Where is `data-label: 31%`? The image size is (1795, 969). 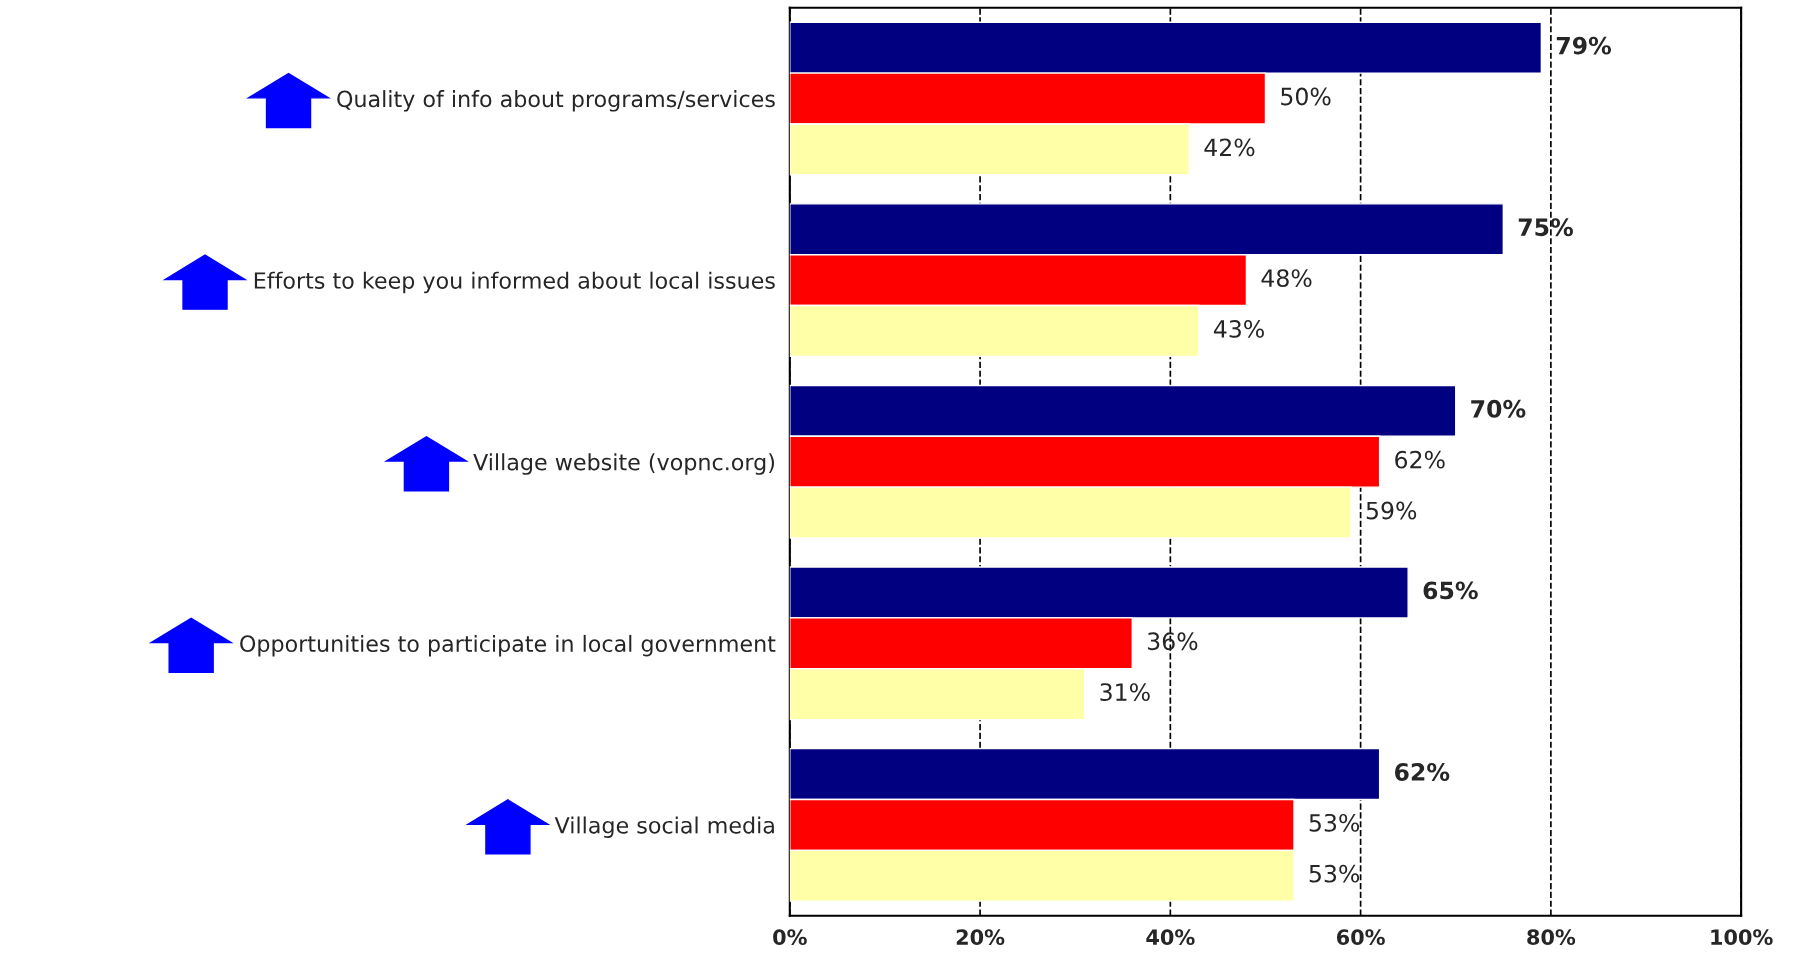 data-label: 31% is located at coordinates (1125, 692).